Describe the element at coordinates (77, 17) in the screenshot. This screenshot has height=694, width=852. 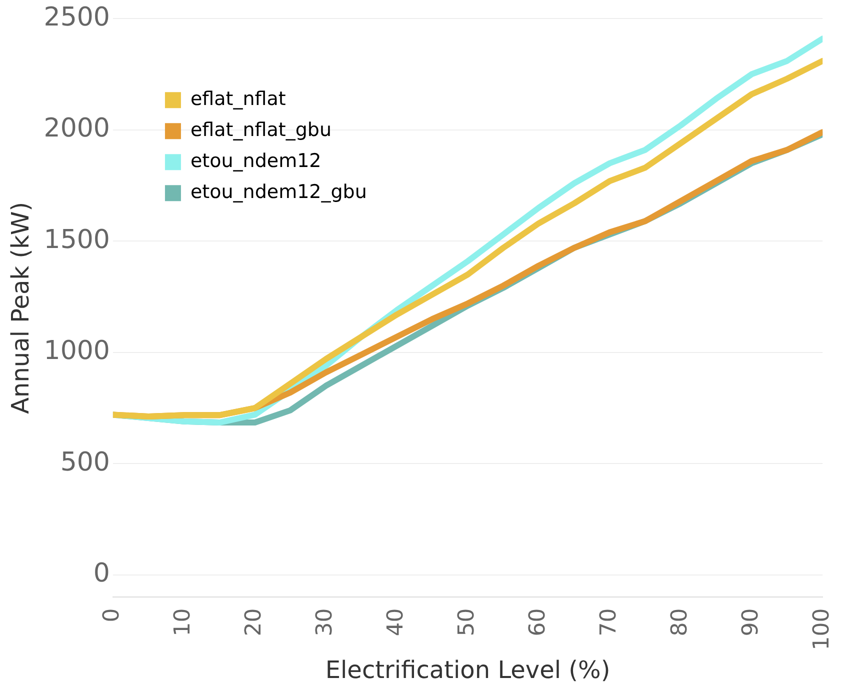
I see `y-tick-label: 2500` at that location.